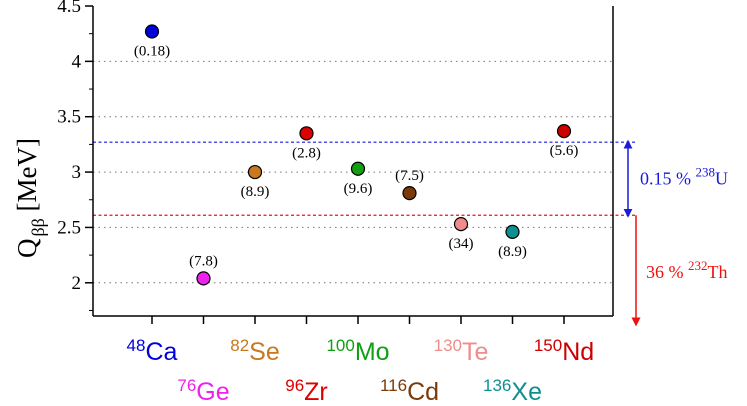 Image resolution: width=747 pixels, height=406 pixels. What do you see at coordinates (687, 270) in the screenshot?
I see `th-background-label: 36 % 232Th` at bounding box center [687, 270].